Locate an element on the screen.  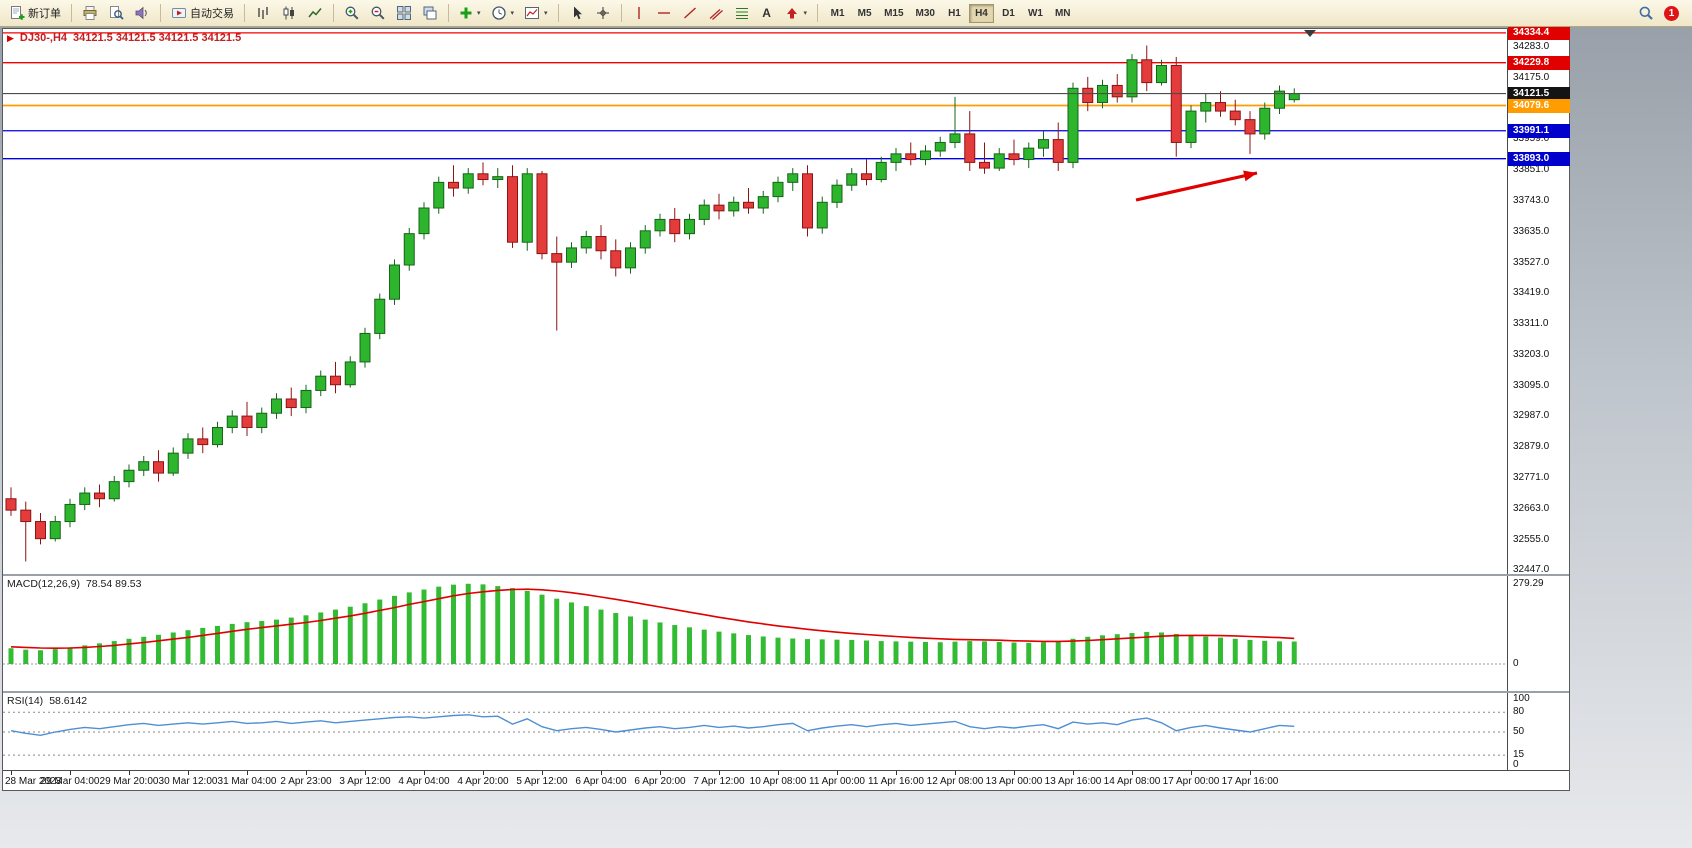
timeframe-d1-button: D1 is located at coordinates (1008, 13).